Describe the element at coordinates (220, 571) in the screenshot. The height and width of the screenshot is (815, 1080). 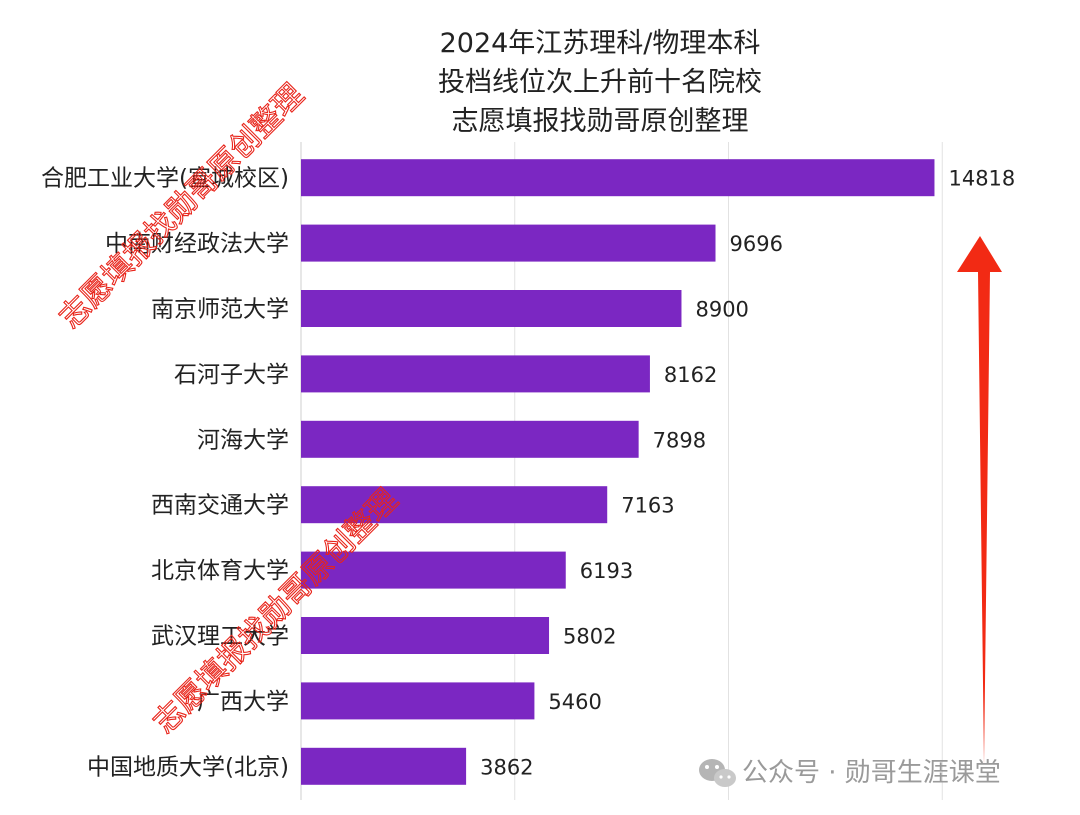
I see `category-label: 北京体育大学` at that location.